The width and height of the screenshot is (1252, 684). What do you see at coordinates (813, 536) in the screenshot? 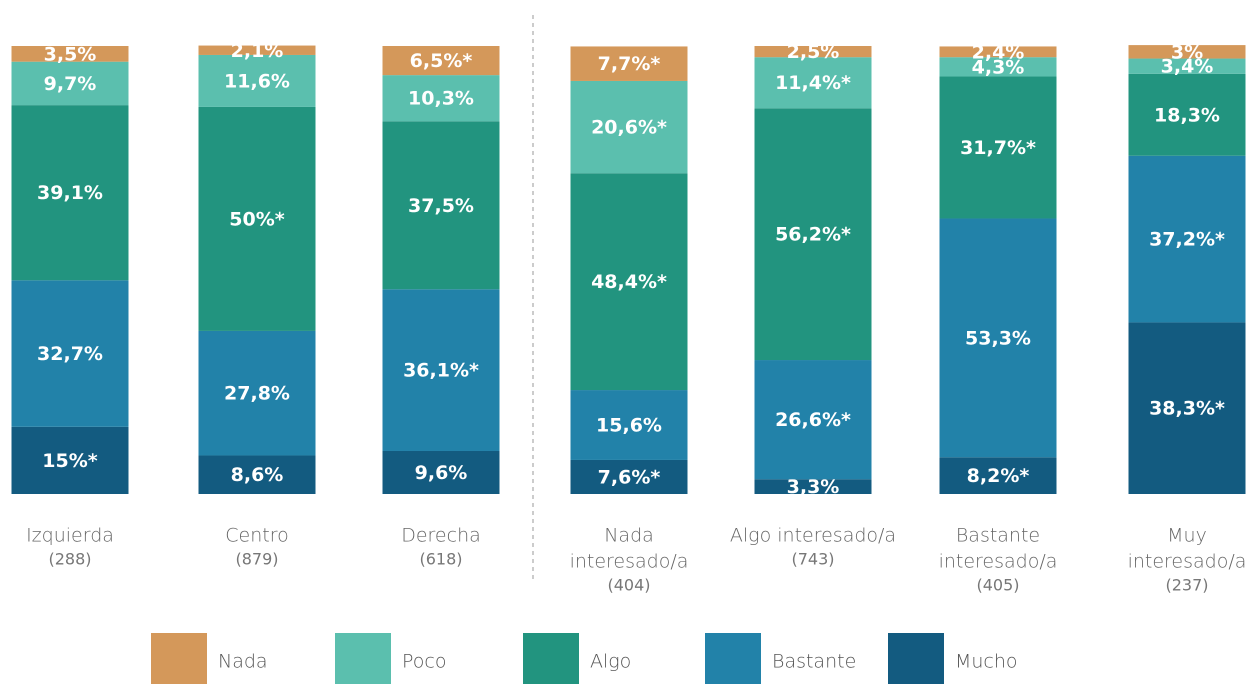
I see `x-tick-label: Algo interesado/a` at bounding box center [813, 536].